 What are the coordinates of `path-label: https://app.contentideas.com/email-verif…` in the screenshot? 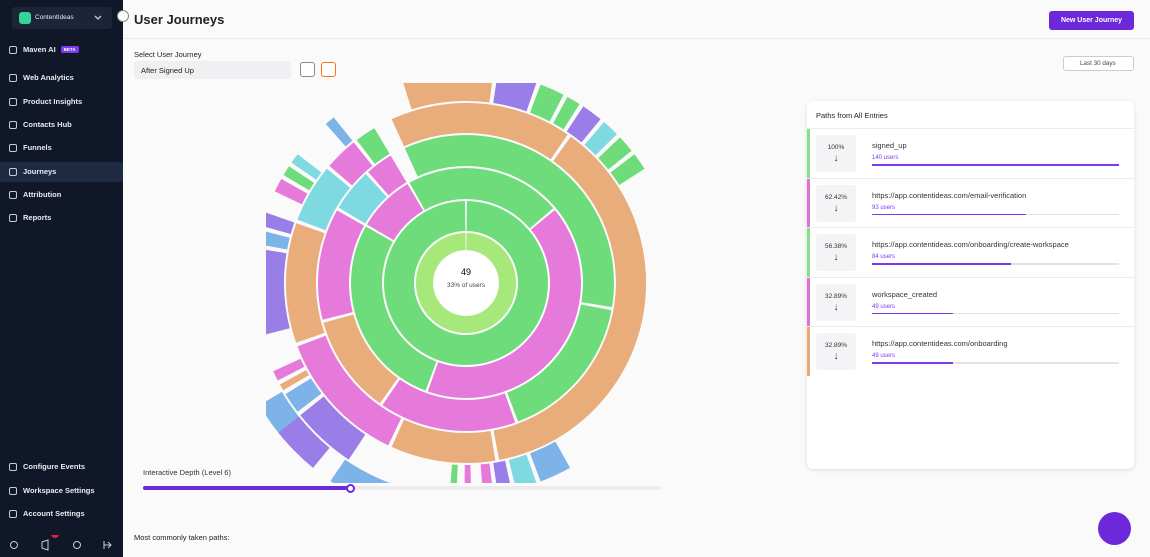 It's located at (949, 195).